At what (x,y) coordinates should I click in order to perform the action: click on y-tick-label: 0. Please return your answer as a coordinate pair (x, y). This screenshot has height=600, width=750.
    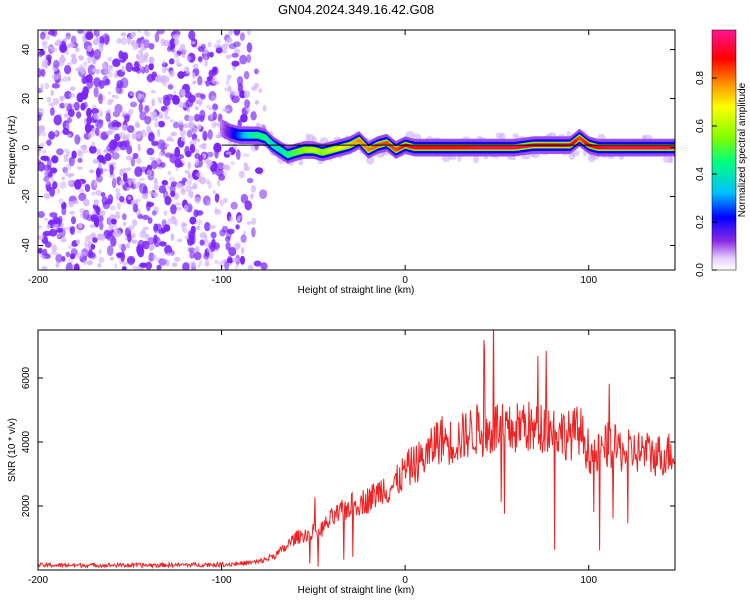
    Looking at the image, I should click on (26, 147).